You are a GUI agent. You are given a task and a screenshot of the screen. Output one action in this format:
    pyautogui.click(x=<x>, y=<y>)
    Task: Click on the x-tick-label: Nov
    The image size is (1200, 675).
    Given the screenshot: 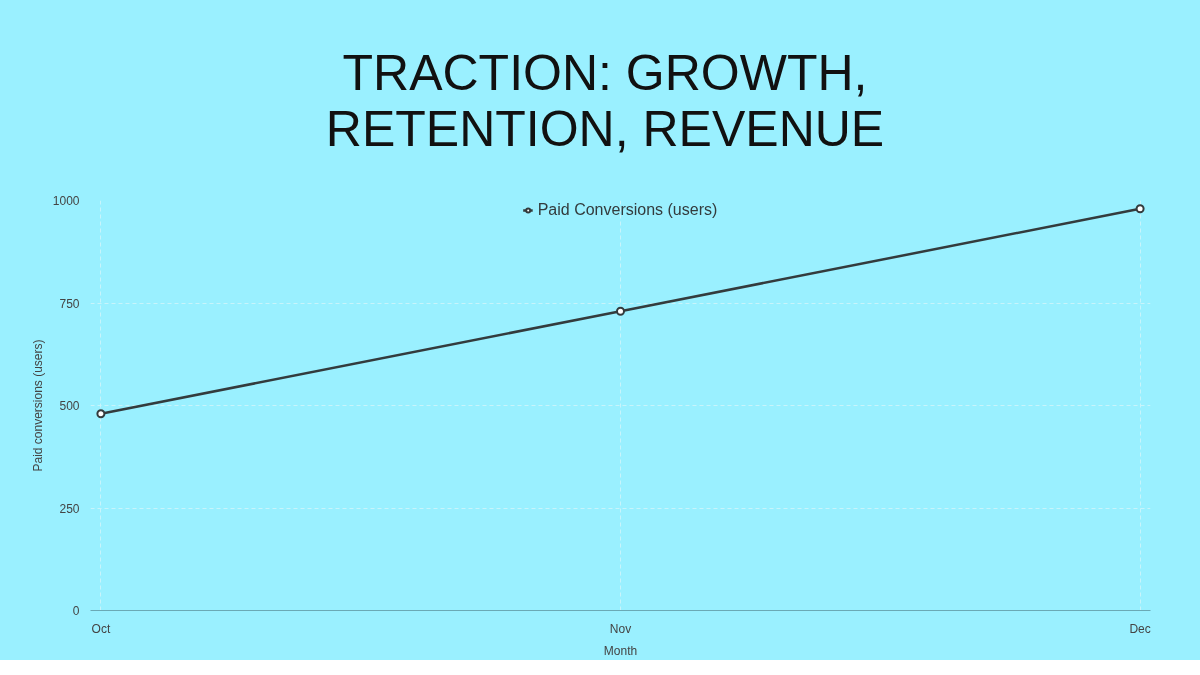 What is the action you would take?
    pyautogui.click(x=620, y=628)
    